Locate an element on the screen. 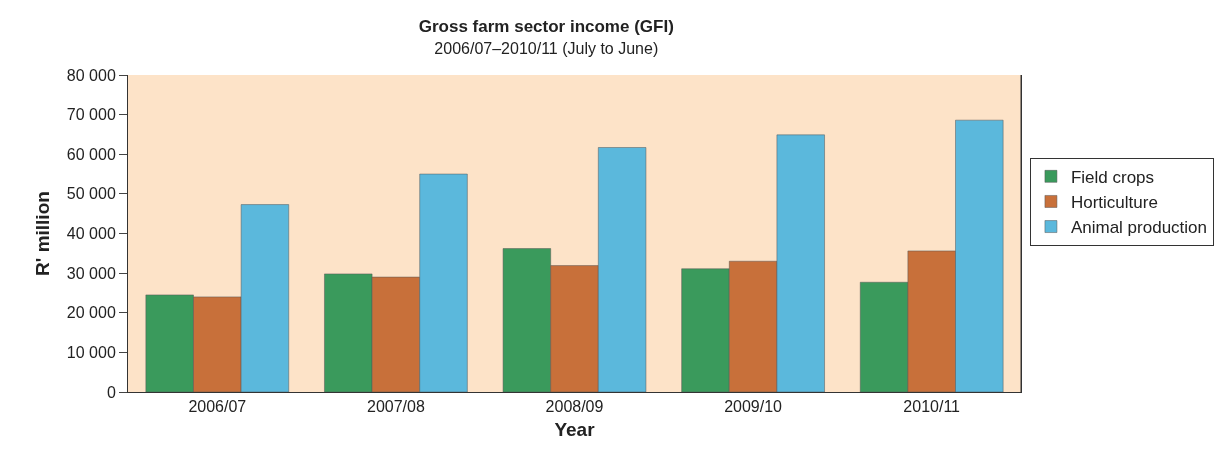 The width and height of the screenshot is (1214, 452). x-tick-label: 2010/11 is located at coordinates (932, 407).